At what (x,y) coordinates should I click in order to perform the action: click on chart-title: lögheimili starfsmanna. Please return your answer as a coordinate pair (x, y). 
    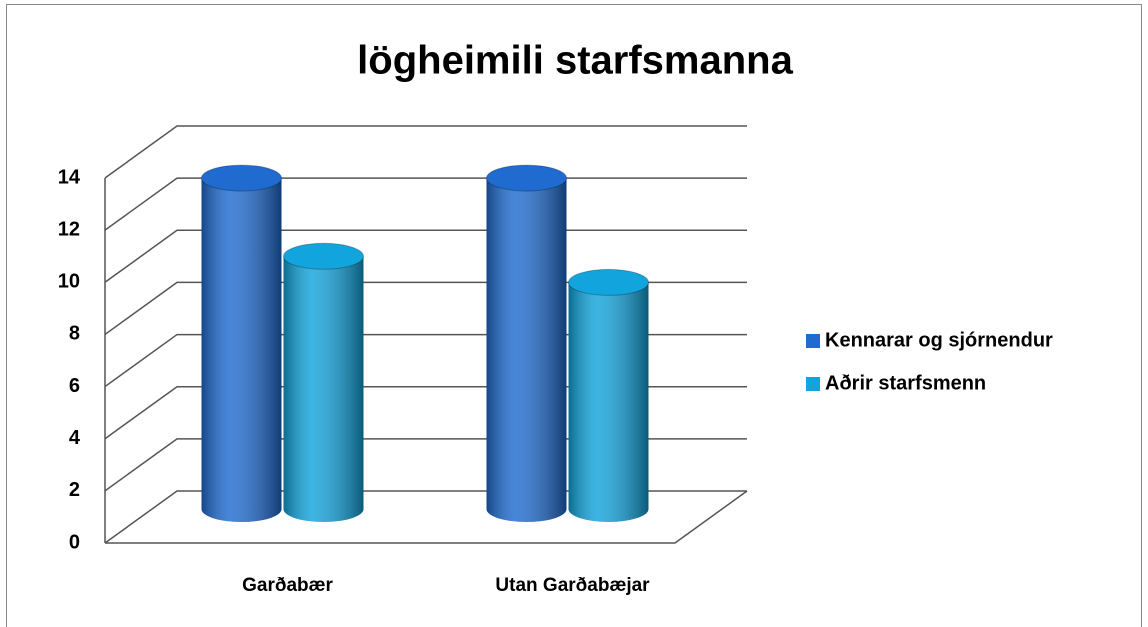
    Looking at the image, I should click on (575, 61).